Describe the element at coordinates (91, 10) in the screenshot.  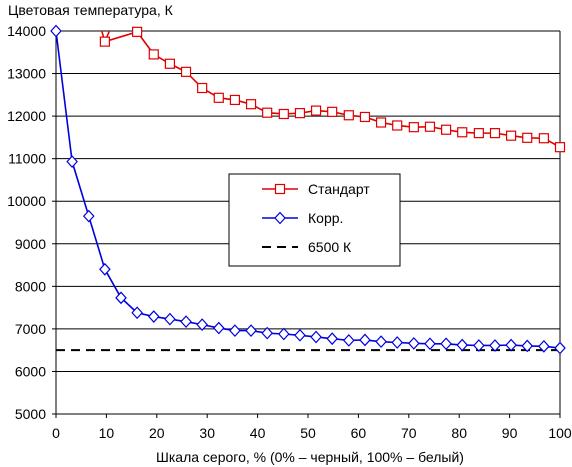
I see `y-axis-title: Цветовая температура, К` at that location.